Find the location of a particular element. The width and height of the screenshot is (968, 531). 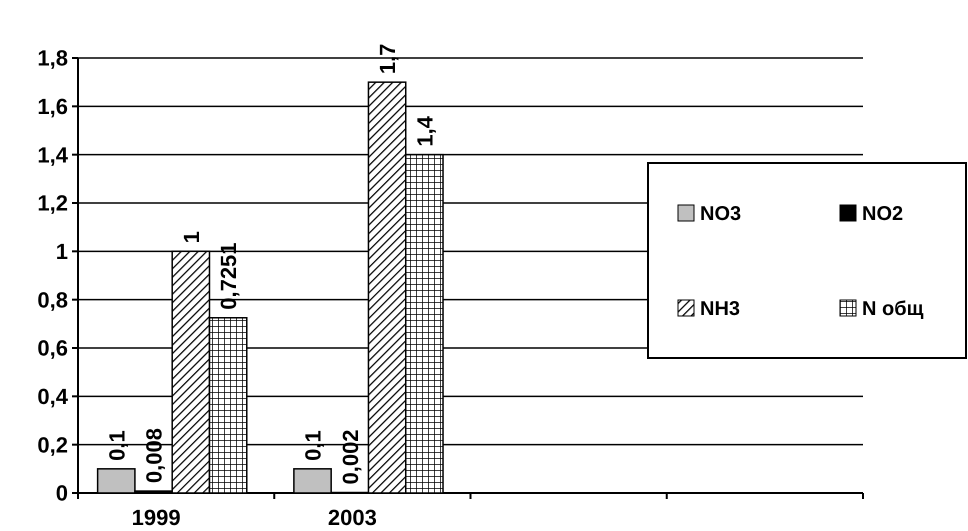

y-tick-label: 1 is located at coordinates (62, 251).